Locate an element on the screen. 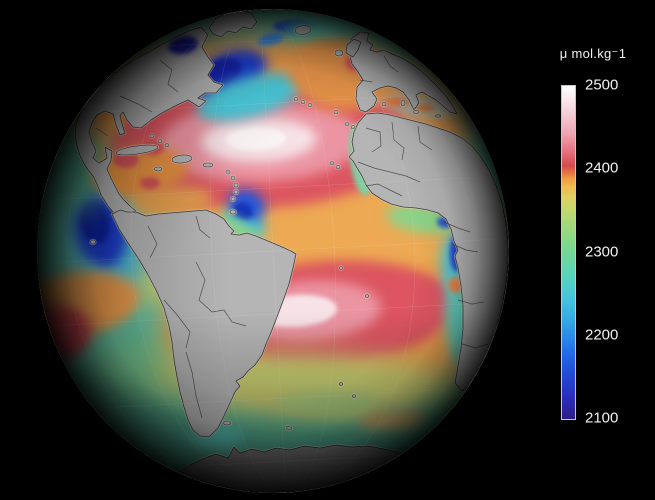 This screenshot has height=500, width=655. colorbar-tick-2500: 2500 is located at coordinates (602, 85).